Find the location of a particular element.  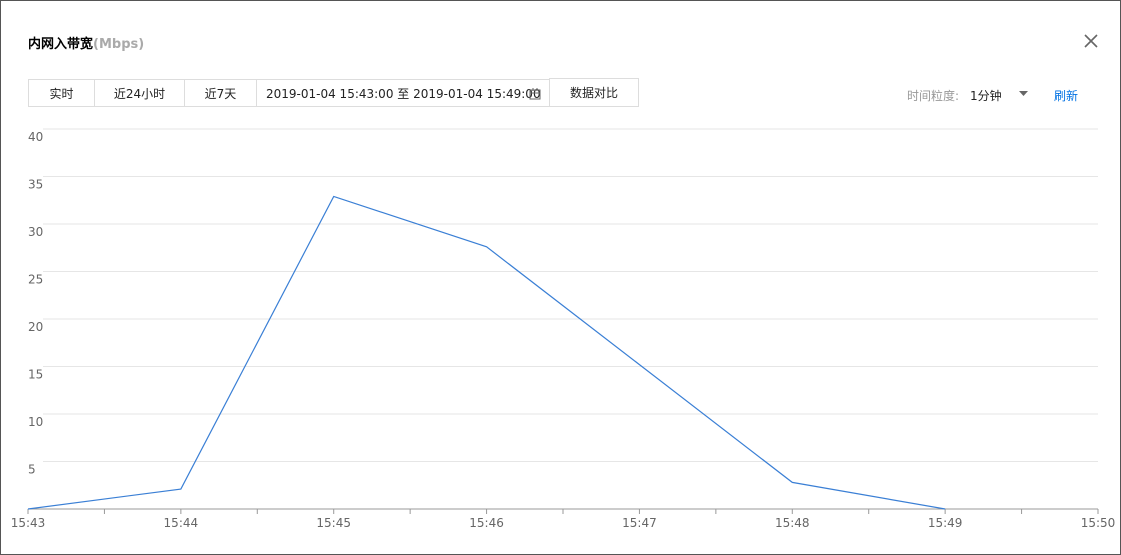

title-text: 内网入带宽 is located at coordinates (61, 44).